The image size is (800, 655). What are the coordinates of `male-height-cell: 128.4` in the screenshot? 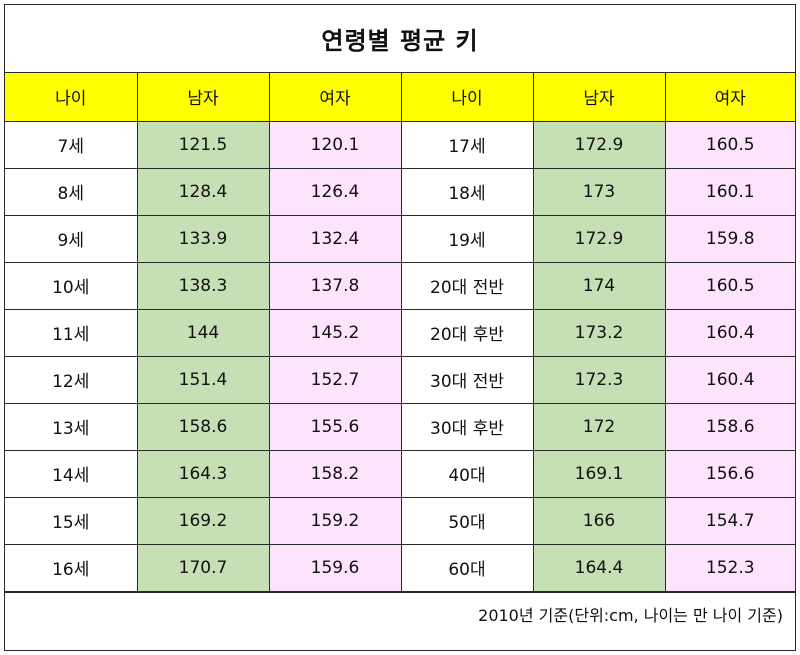 It's located at (203, 191).